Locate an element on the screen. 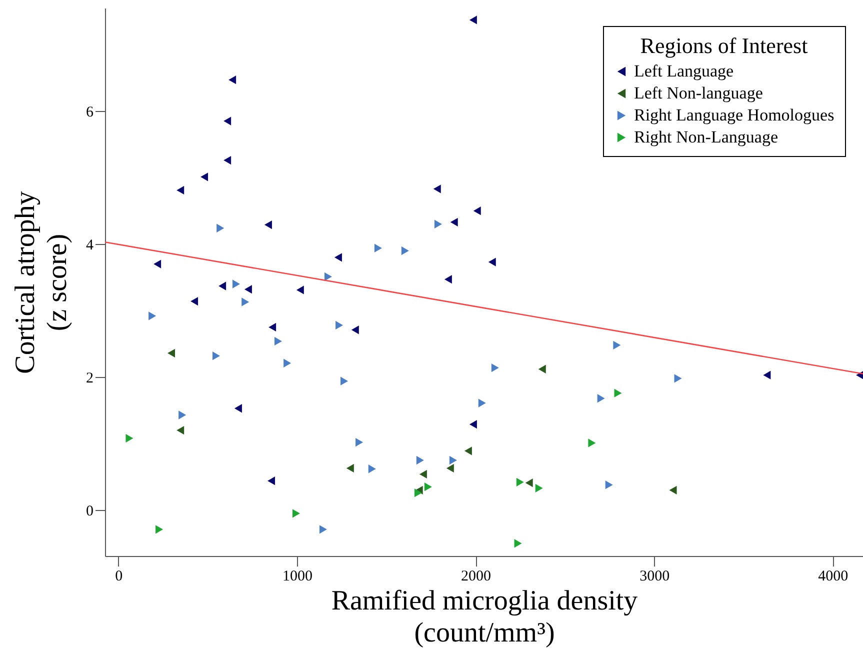 This screenshot has height=654, width=863. y-tick-label: 4 is located at coordinates (90, 246).